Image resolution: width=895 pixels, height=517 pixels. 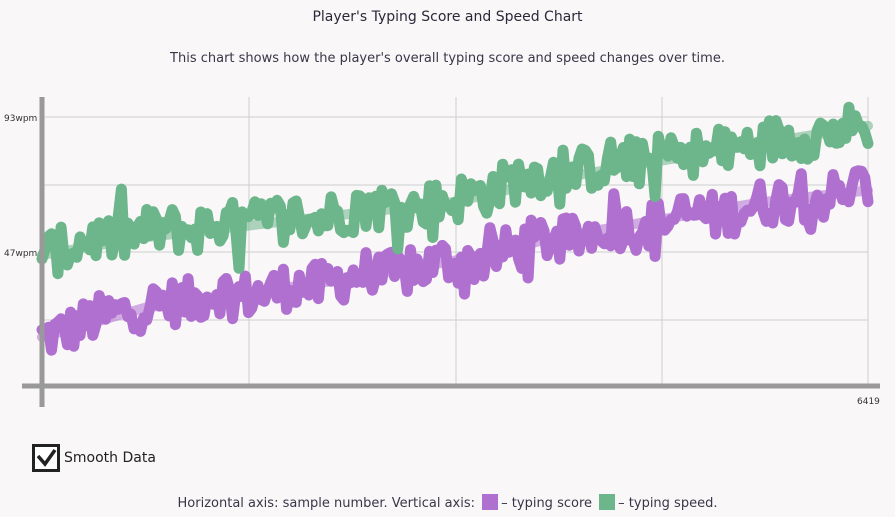 What do you see at coordinates (868, 402) in the screenshot?
I see `x-tick-label-end: 6419` at bounding box center [868, 402].